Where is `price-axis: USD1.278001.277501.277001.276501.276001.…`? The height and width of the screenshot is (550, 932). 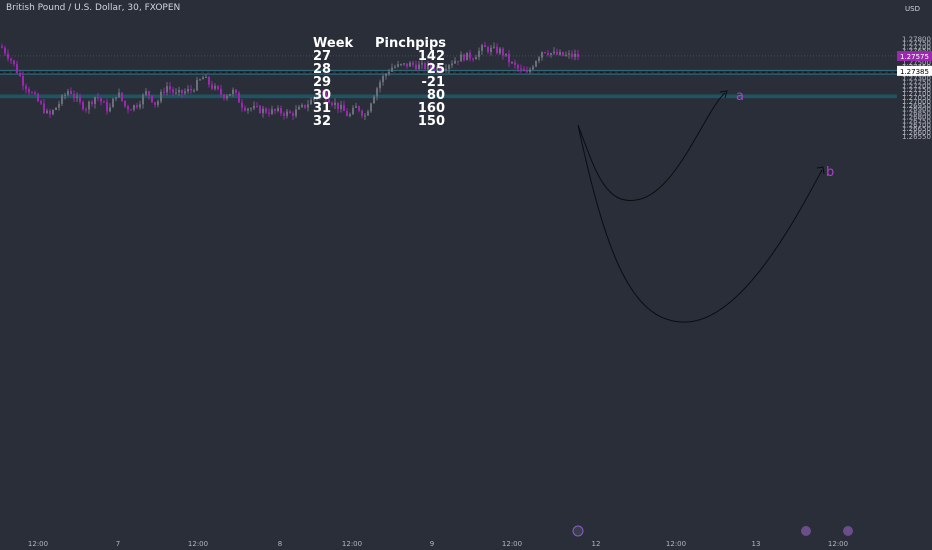 price-axis: USD1.278001.277501.277001.276501.276001.… is located at coordinates (914, 275).